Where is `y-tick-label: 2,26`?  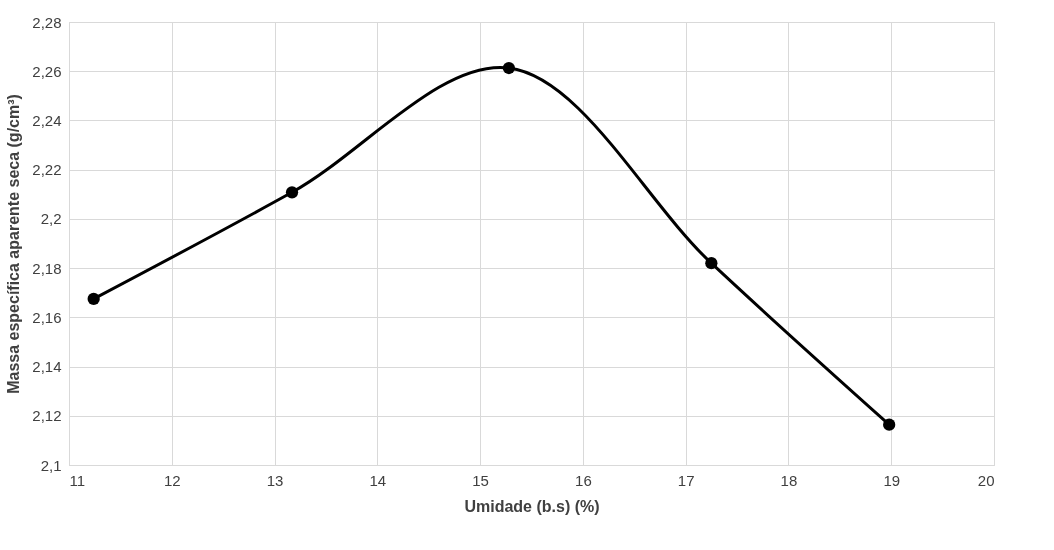
y-tick-label: 2,26 is located at coordinates (47, 71).